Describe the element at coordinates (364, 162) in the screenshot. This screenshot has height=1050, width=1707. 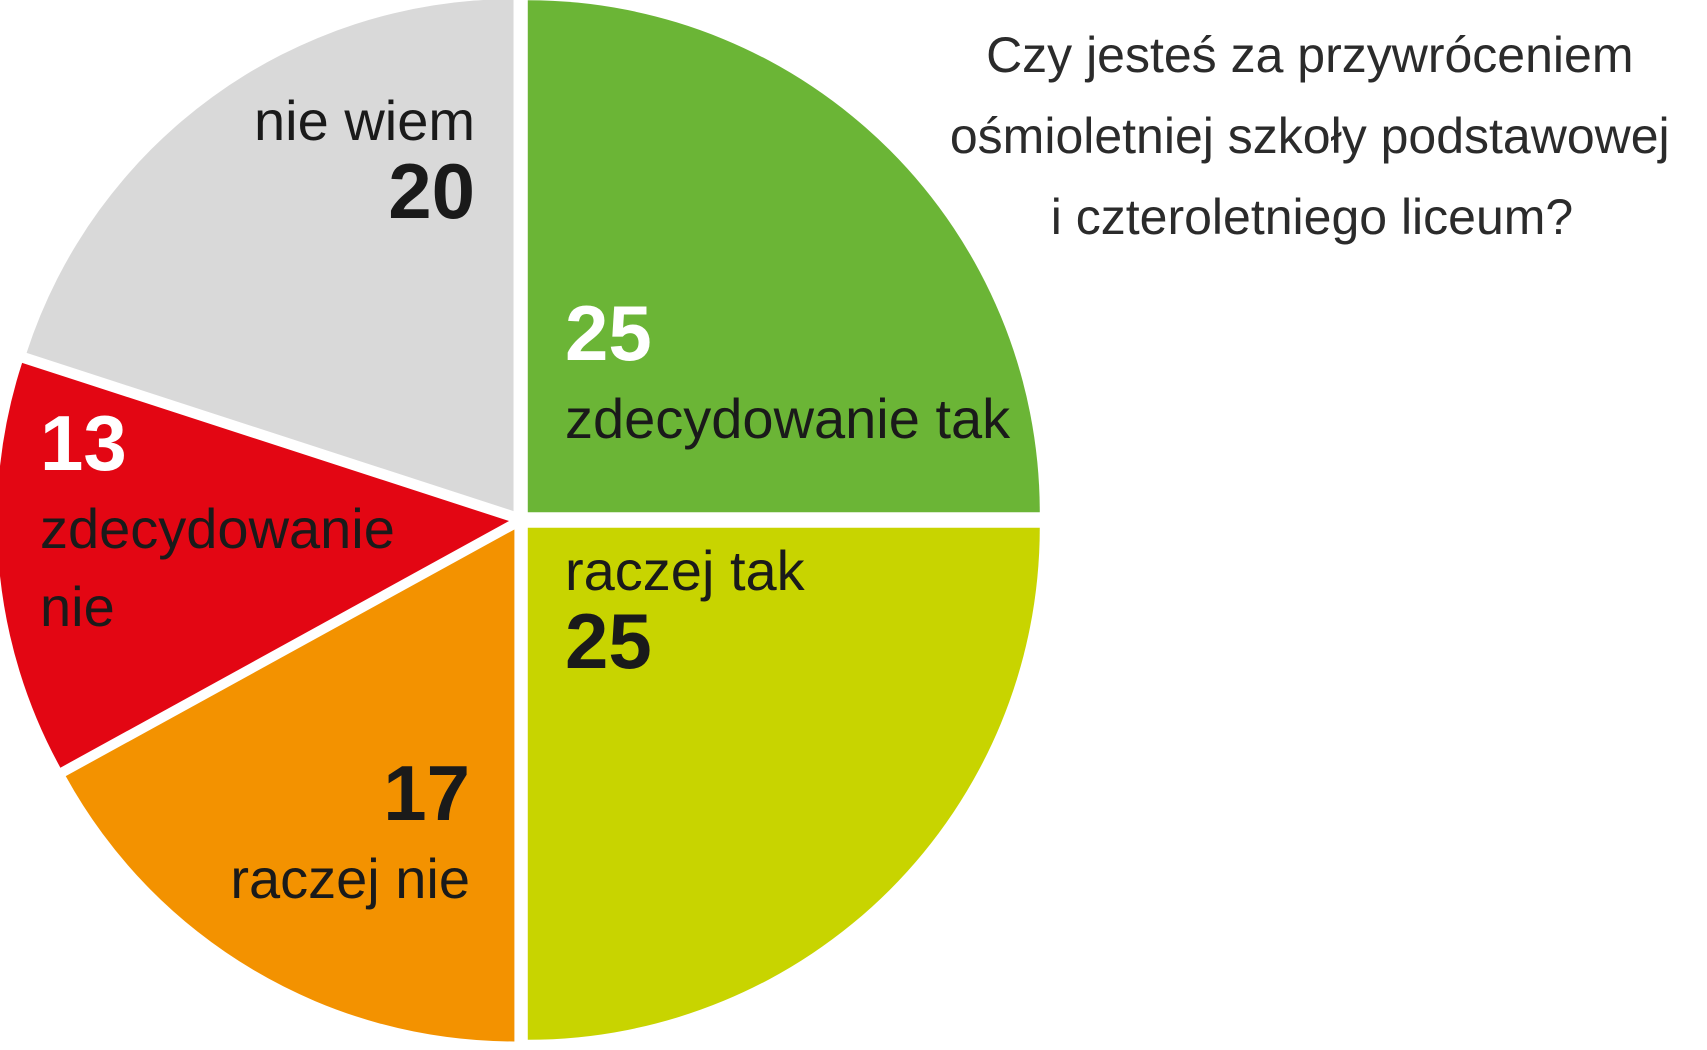
I see `slice-label-5: nie wiem 20` at that location.